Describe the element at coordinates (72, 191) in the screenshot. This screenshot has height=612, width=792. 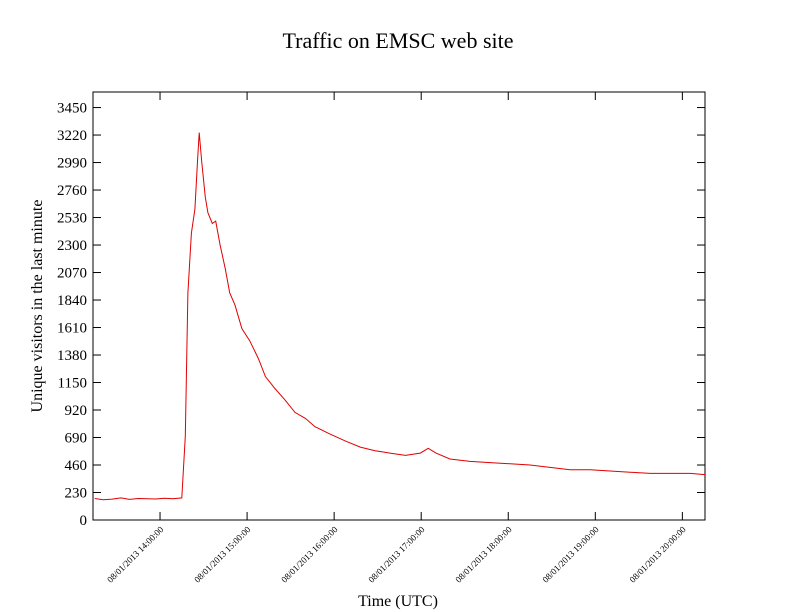
I see `y-tick-label: 2760` at that location.